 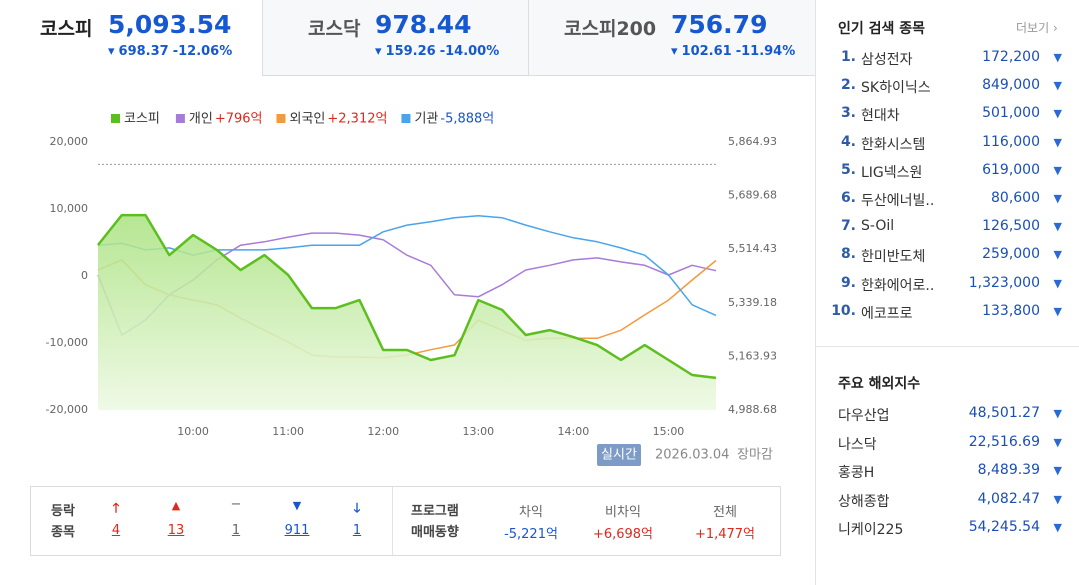 What do you see at coordinates (947, 415) in the screenshot?
I see `index-row: 다우산업 48,501.27 ▼` at bounding box center [947, 415].